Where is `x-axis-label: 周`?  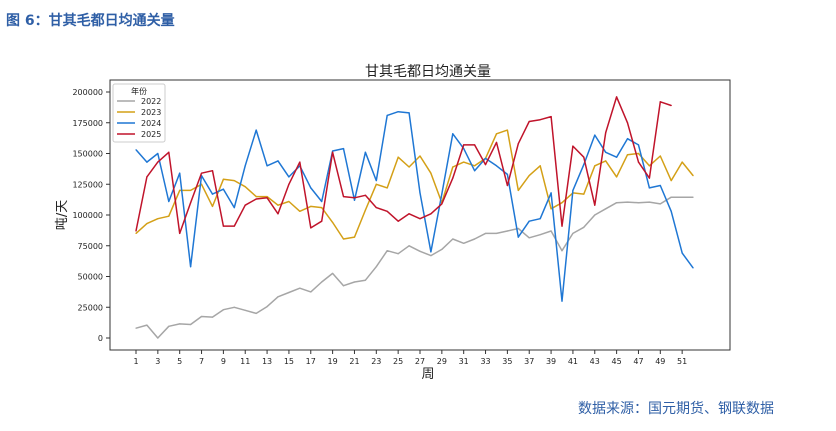 x-axis-label: 周 is located at coordinates (427, 374).